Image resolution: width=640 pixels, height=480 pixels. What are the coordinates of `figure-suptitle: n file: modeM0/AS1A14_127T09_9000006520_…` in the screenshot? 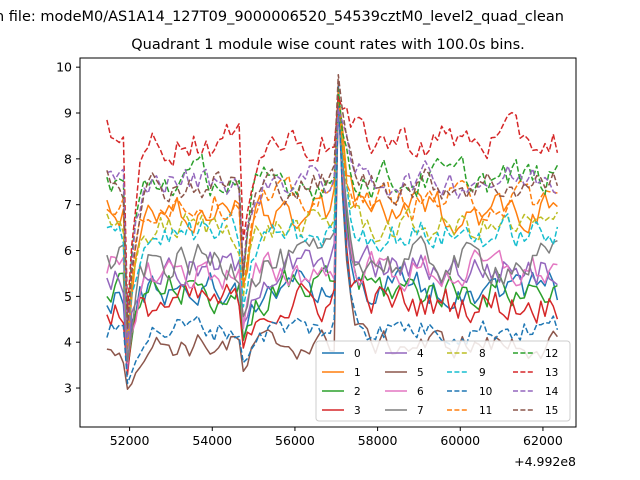 It's located at (282, 17).